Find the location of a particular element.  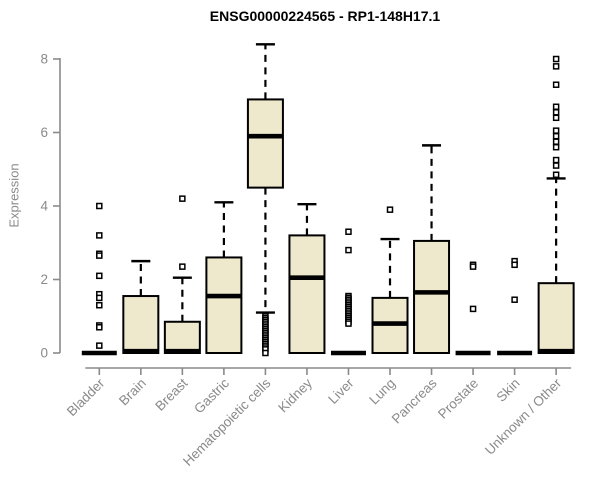

boxplot-hematopoietic-cells is located at coordinates (265, 200).